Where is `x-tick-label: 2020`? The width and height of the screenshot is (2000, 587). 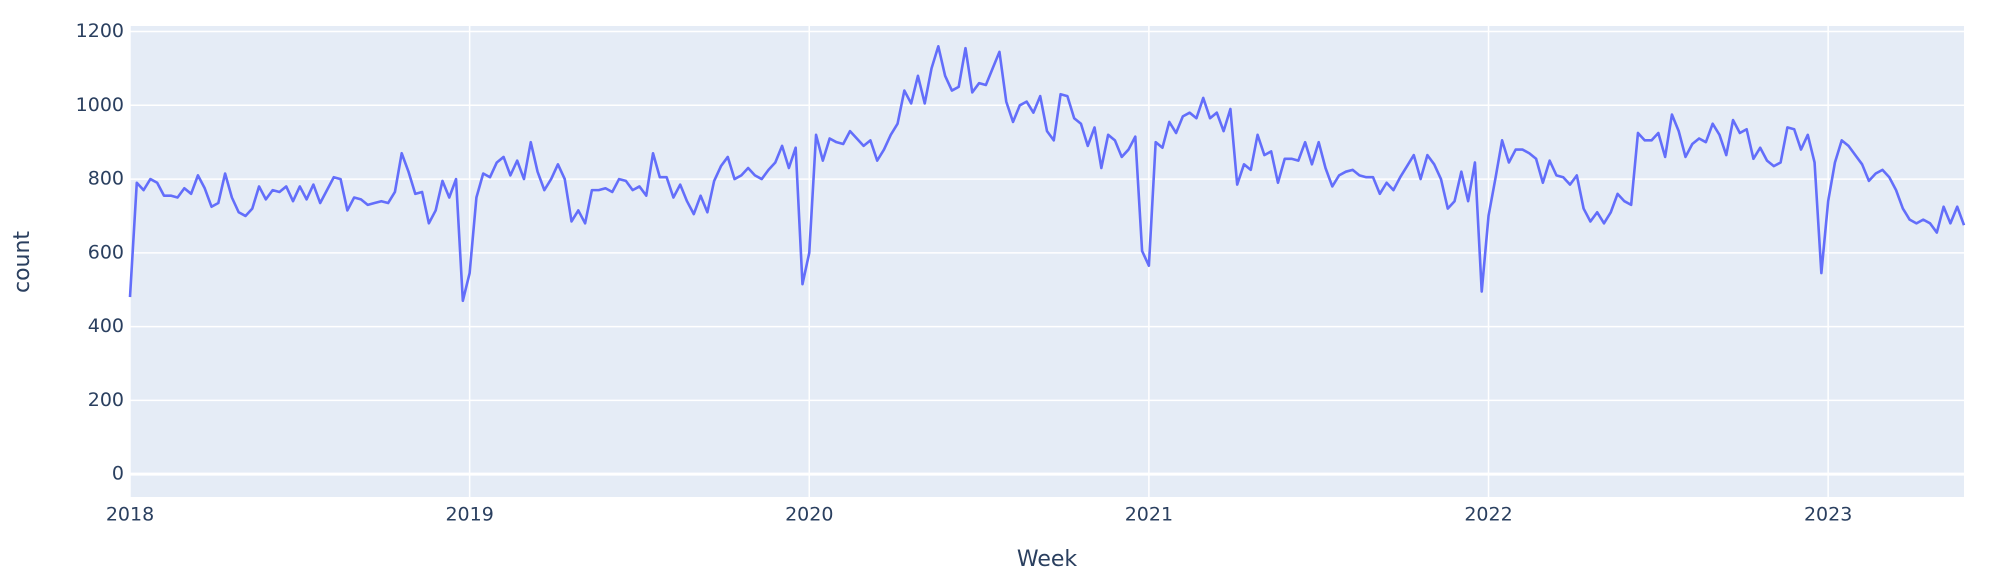
x-tick-label: 2020 is located at coordinates (809, 515).